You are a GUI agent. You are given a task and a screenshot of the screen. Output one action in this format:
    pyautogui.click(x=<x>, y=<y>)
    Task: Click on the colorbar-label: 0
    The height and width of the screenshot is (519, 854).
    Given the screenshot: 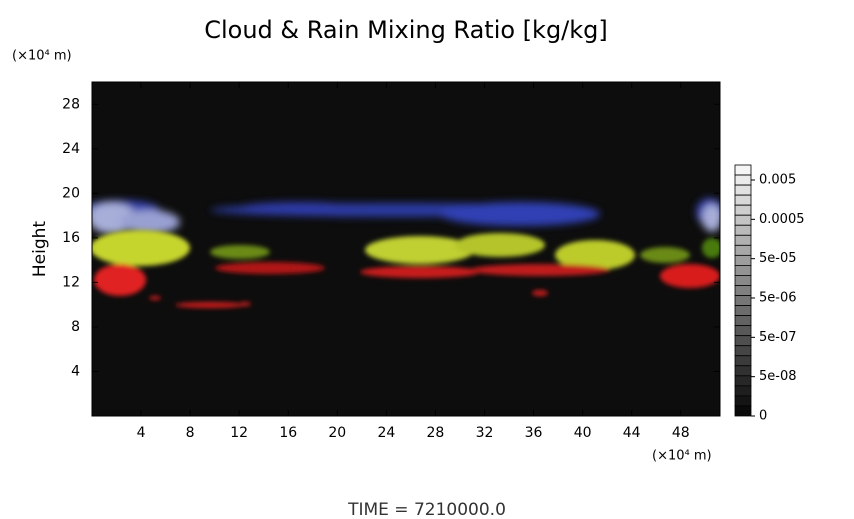 What is the action you would take?
    pyautogui.click(x=763, y=416)
    